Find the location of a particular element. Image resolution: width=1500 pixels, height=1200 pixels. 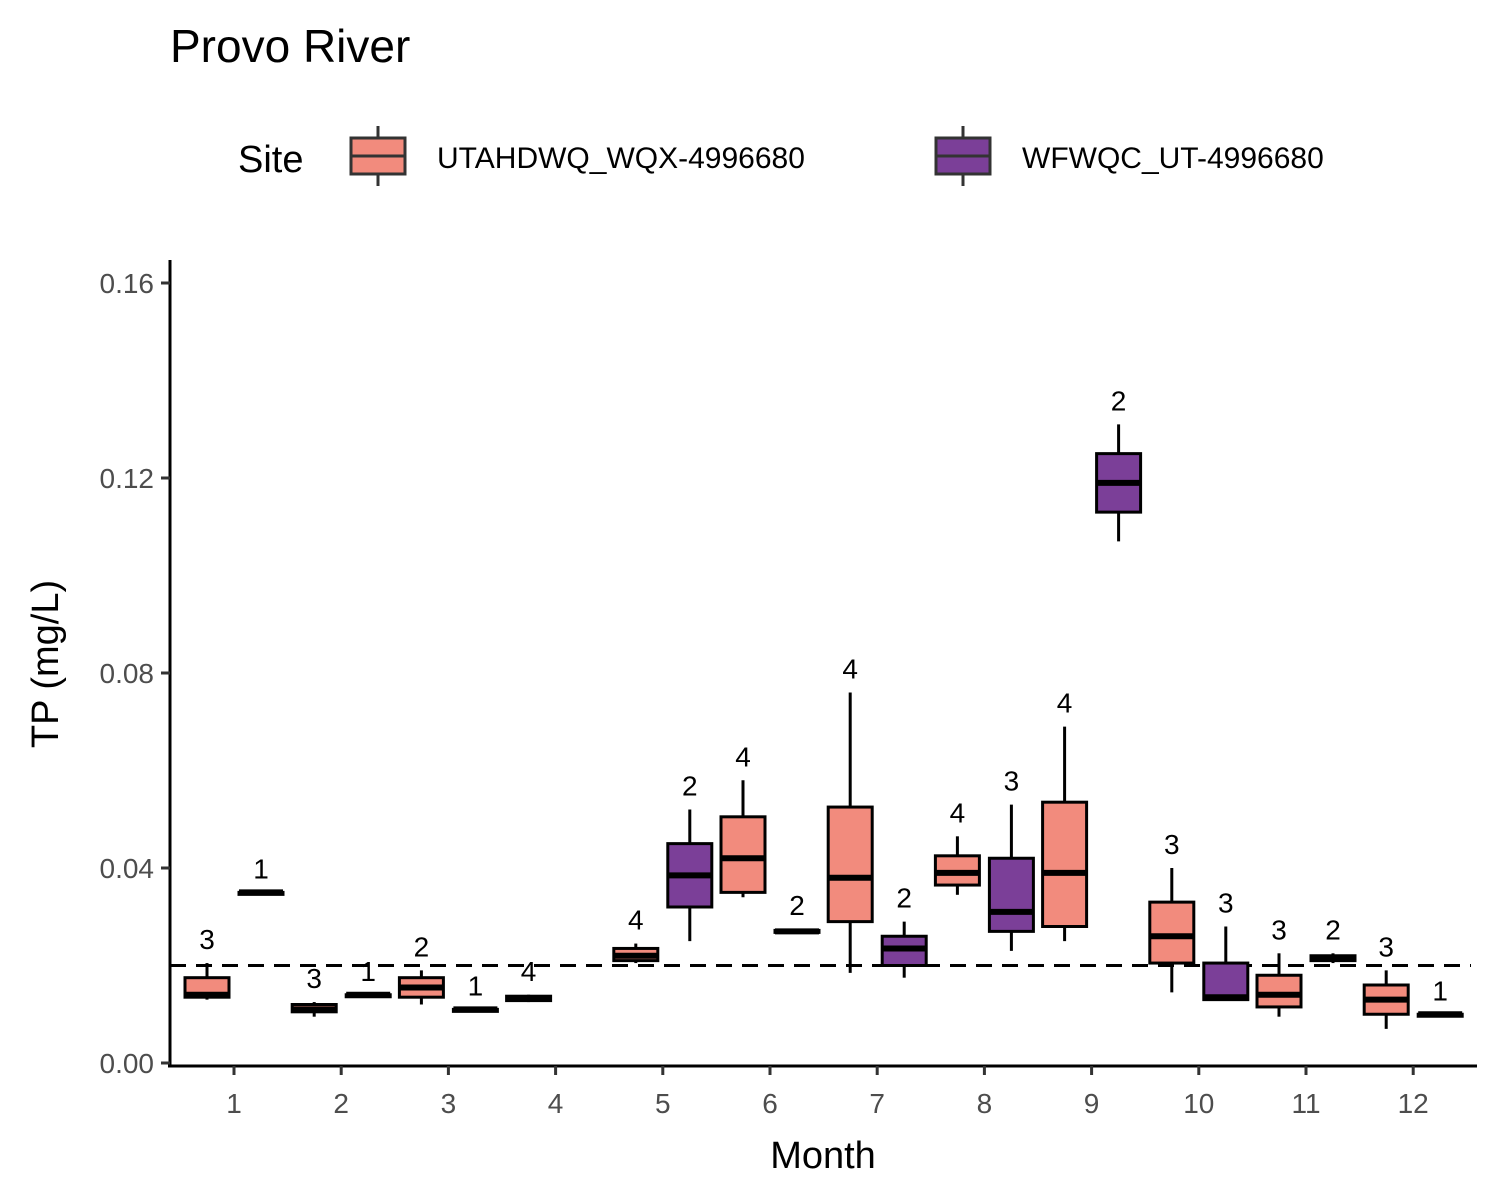

x-tick-label: 5 is located at coordinates (663, 1103).